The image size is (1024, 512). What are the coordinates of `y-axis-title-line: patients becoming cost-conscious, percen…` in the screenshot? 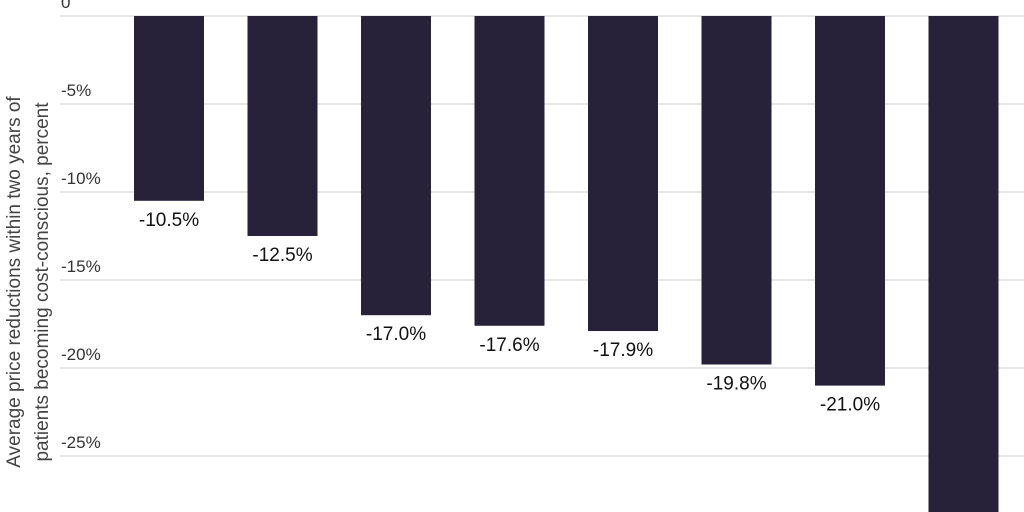 It's located at (42, 282).